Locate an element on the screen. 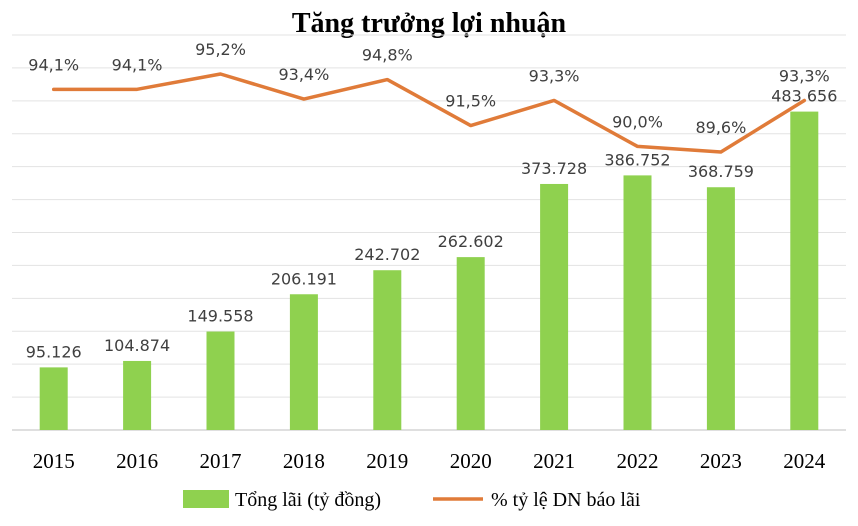 The width and height of the screenshot is (858, 526). bar-value-label-2019: 242.702 is located at coordinates (387, 254).